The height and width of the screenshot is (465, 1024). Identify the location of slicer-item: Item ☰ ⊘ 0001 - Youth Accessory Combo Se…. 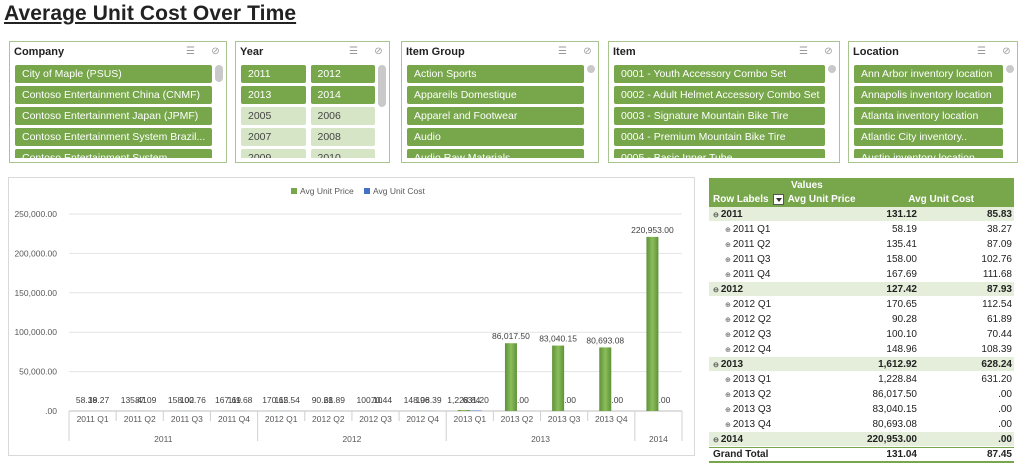
(724, 102).